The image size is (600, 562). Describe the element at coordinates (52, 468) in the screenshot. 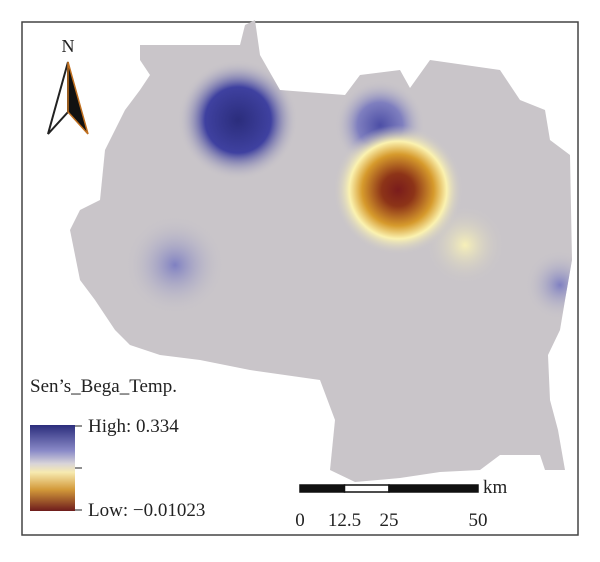

I see `legend-ramp` at that location.